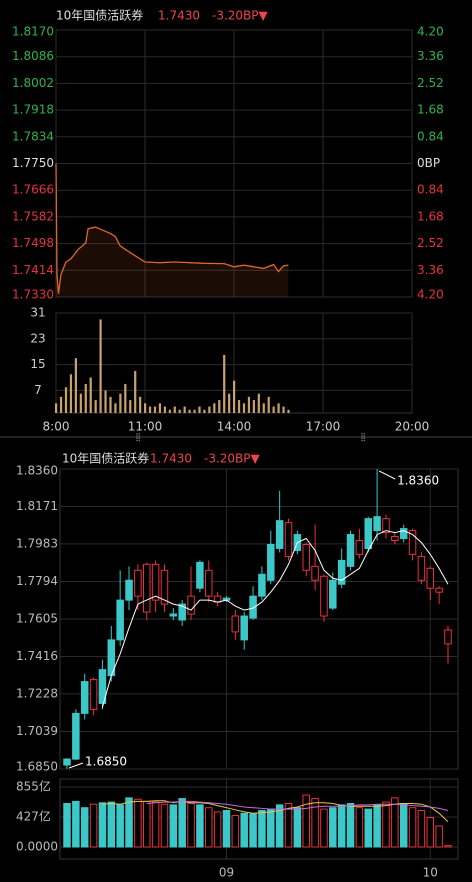 The height and width of the screenshot is (882, 472). What do you see at coordinates (430, 83) in the screenshot?
I see `y2-tick-label: 2.52` at bounding box center [430, 83].